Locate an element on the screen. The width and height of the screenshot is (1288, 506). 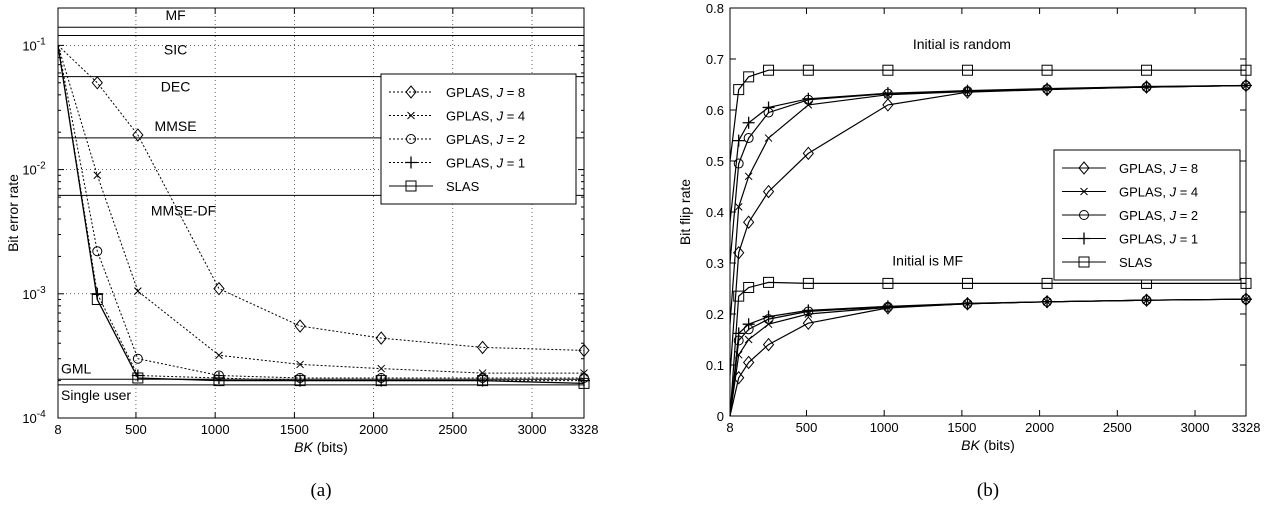
x-tick-label: 1000 is located at coordinates (215, 429).